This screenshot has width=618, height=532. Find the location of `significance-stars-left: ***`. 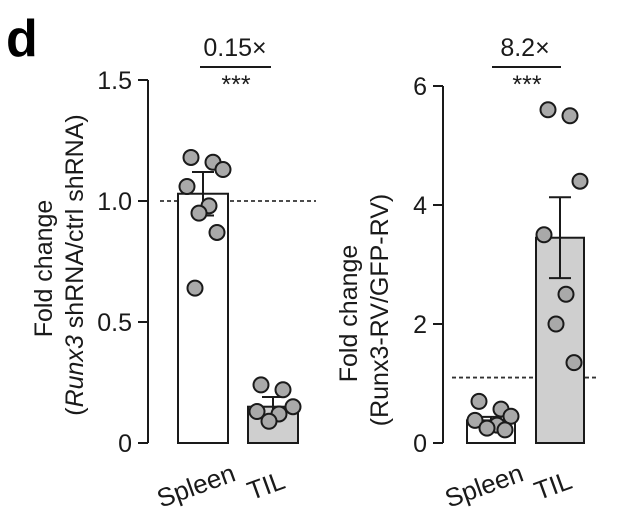

significance-stars-left: *** is located at coordinates (235, 85).